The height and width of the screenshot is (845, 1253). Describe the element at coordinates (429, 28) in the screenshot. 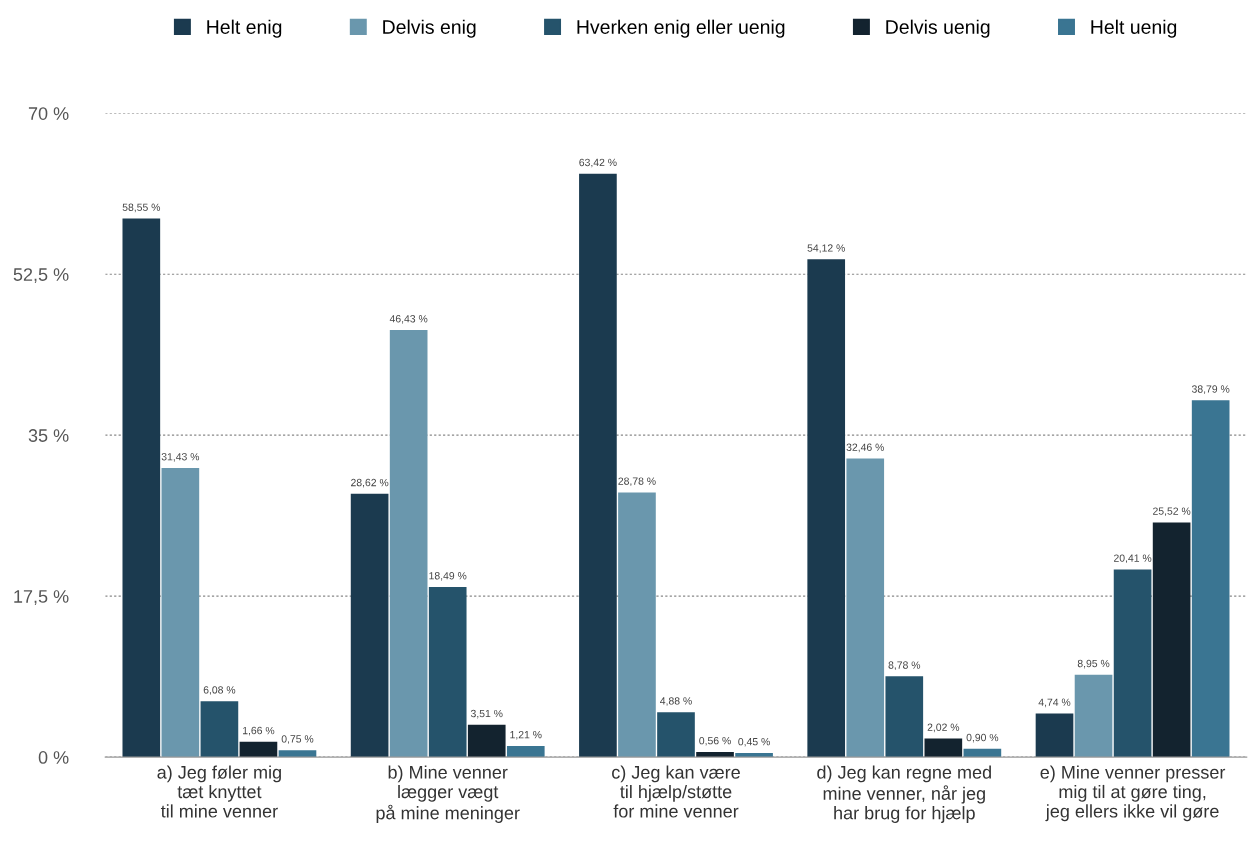

I see `legend-label: Delvis enig` at that location.